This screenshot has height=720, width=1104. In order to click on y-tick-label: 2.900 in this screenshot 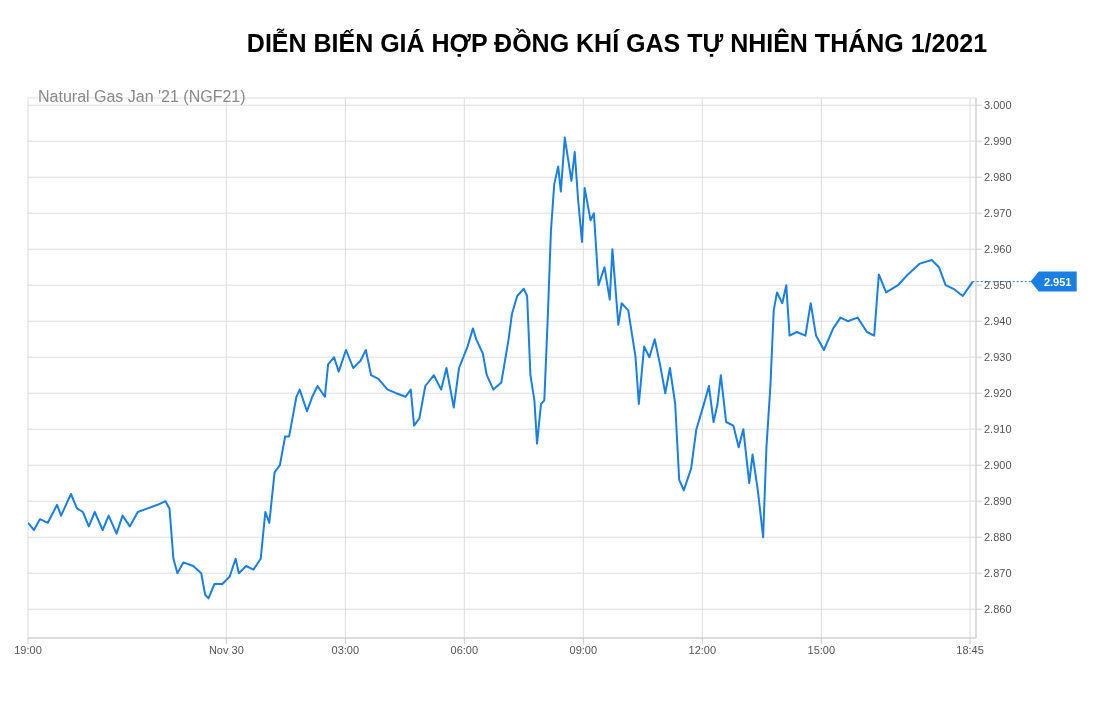, I will do `click(998, 465)`.